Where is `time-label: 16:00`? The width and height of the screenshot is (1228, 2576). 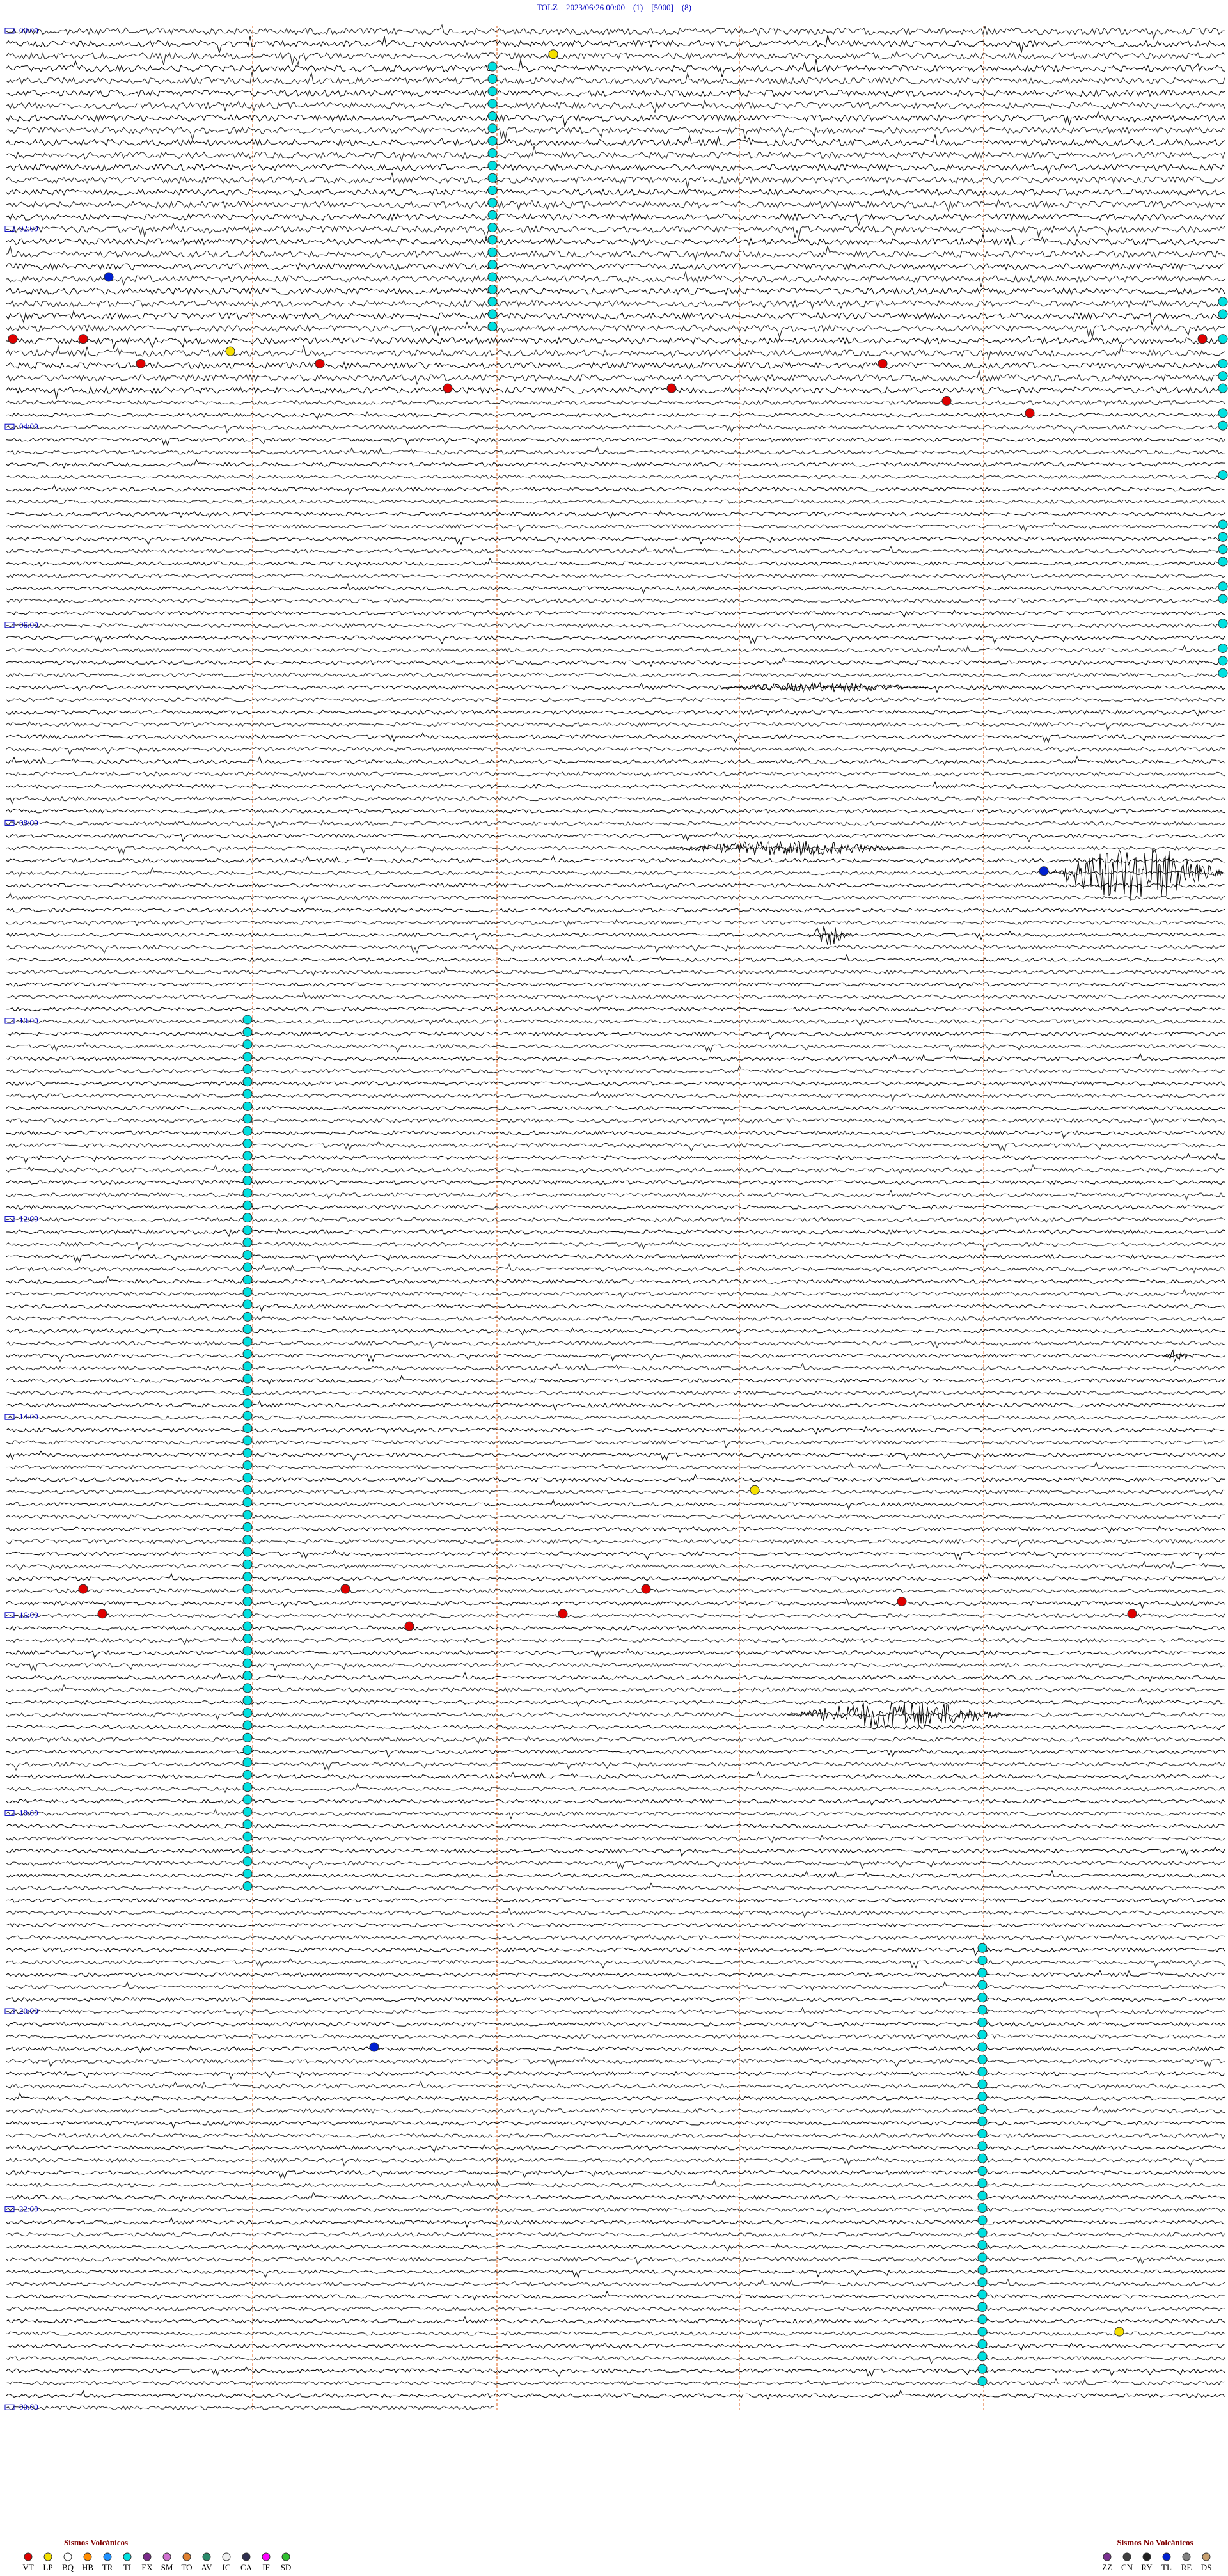
time-label: 16:00 is located at coordinates (28, 1615).